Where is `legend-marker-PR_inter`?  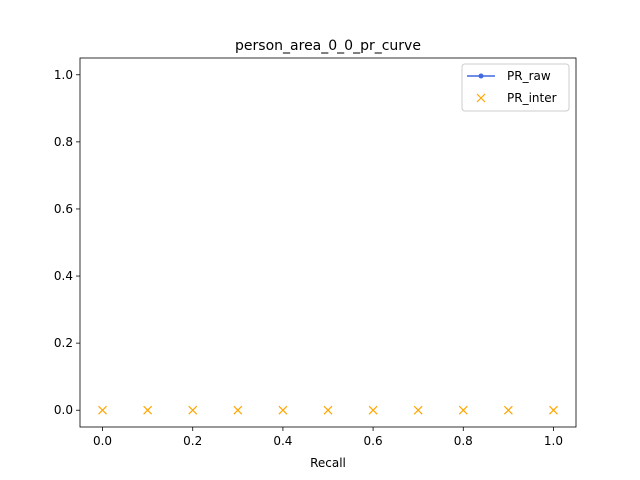 legend-marker-PR_inter is located at coordinates (481, 98).